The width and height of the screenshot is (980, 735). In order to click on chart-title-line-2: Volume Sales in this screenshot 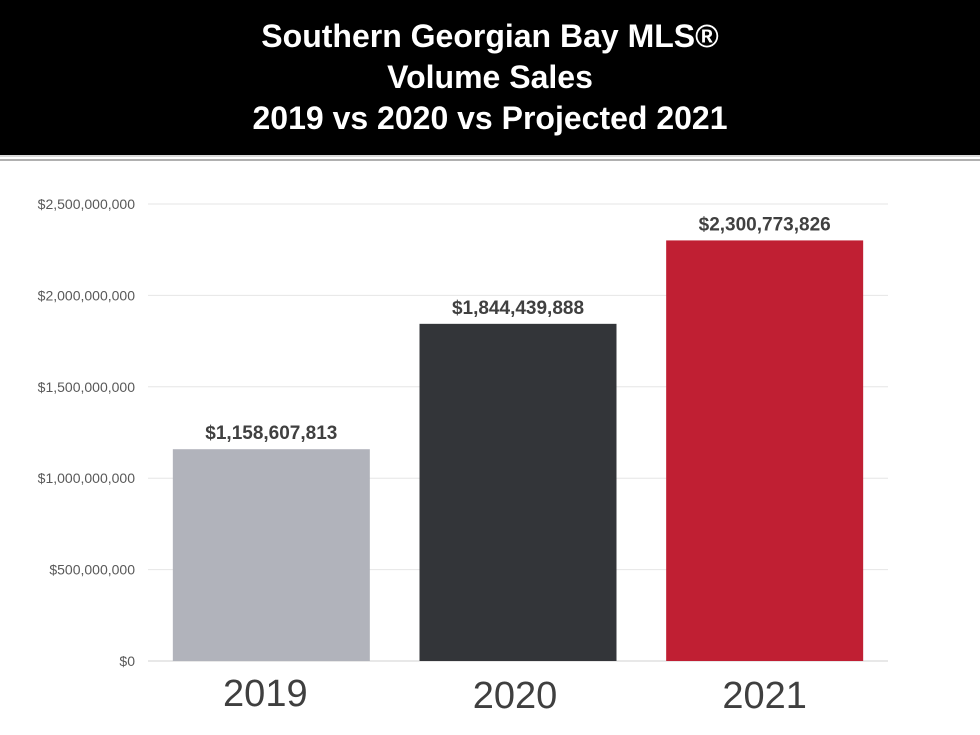, I will do `click(490, 77)`.